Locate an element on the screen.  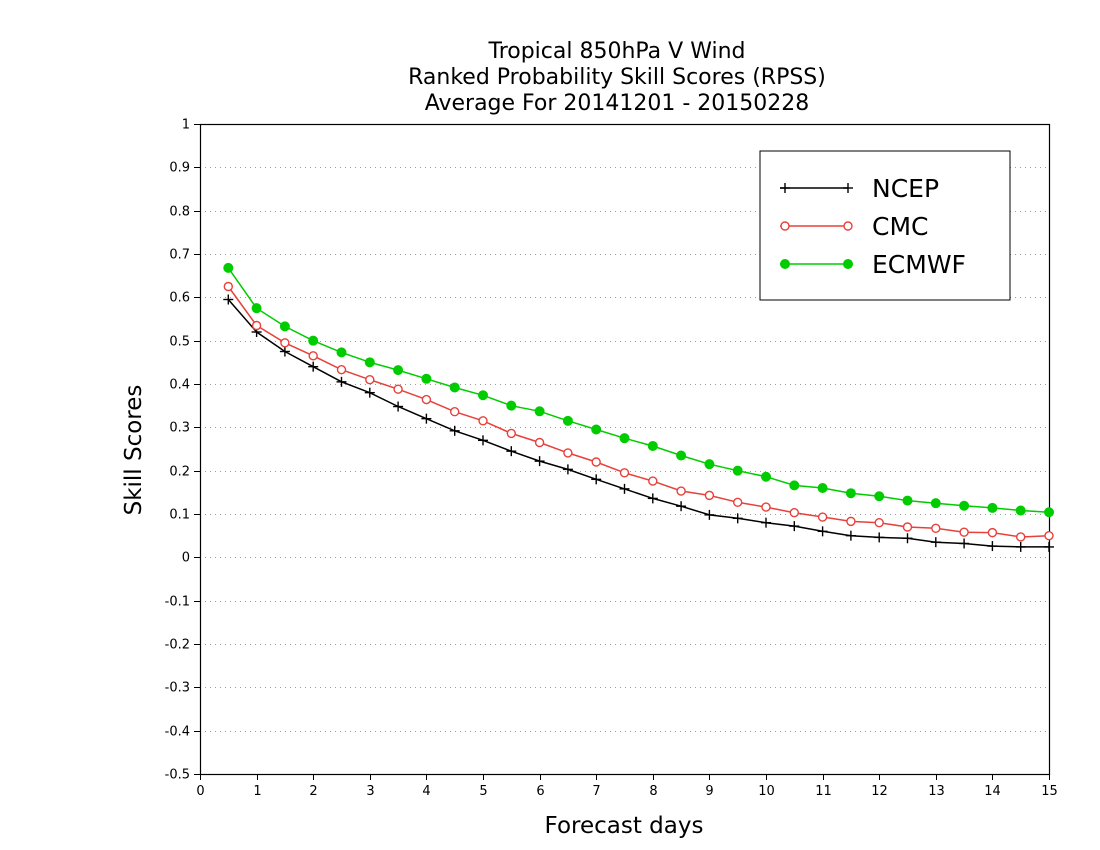
legend-ncep-point is located at coordinates (785, 188).